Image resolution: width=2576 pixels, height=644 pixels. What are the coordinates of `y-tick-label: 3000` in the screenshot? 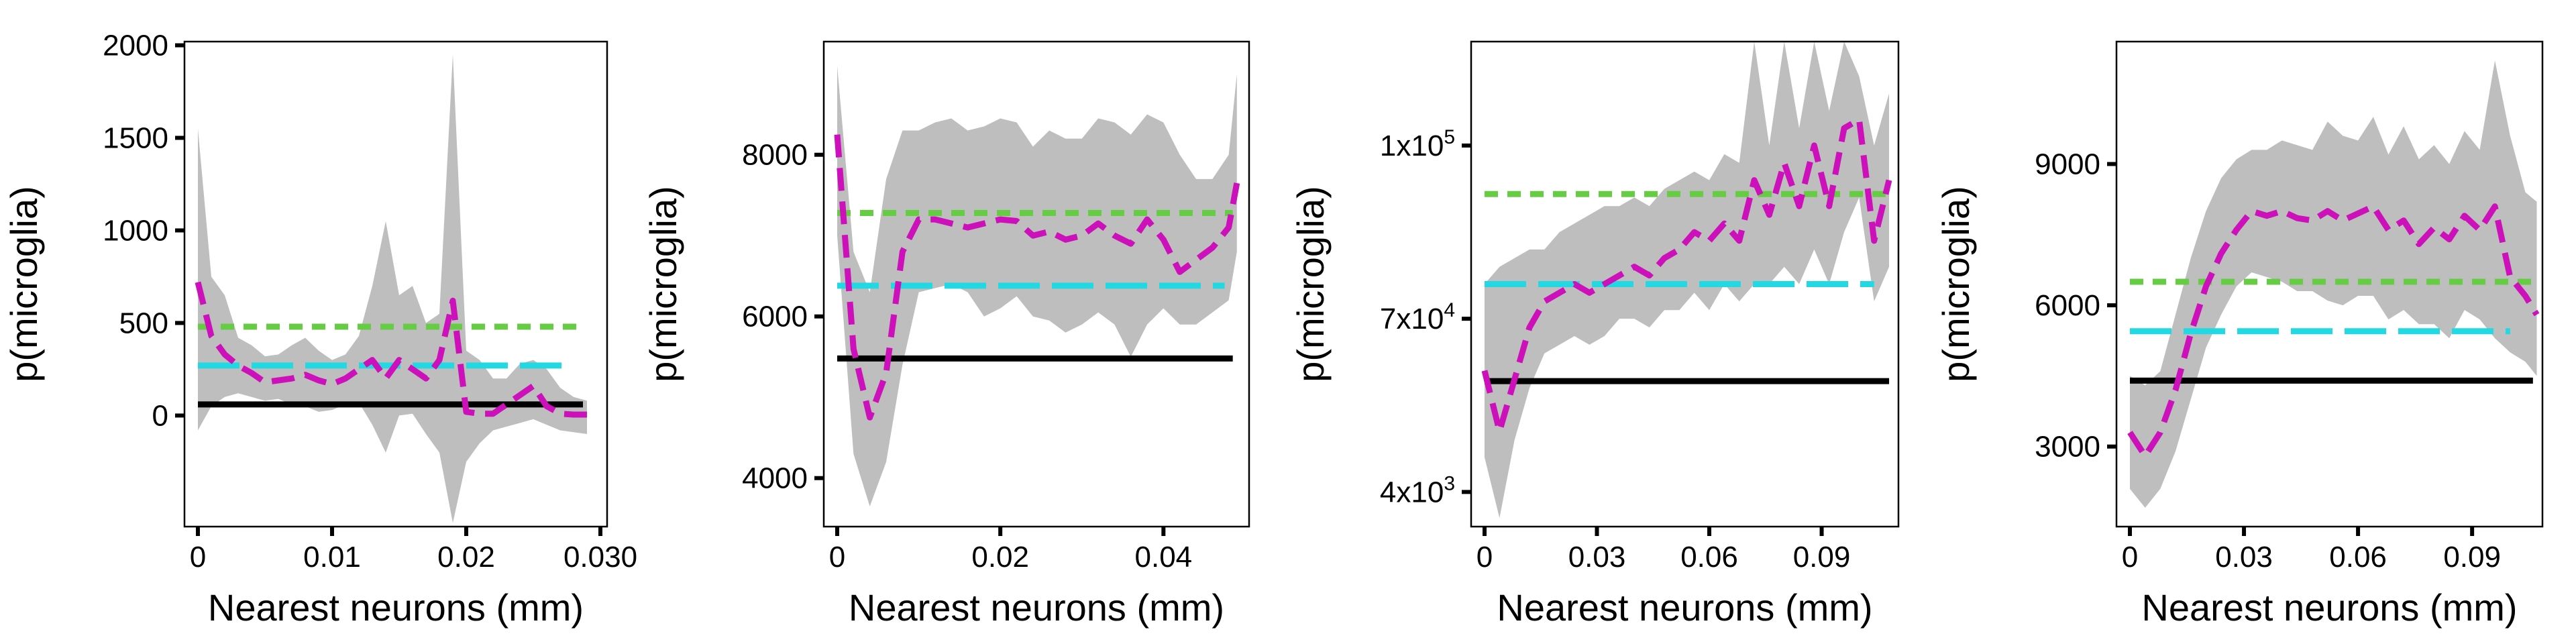 It's located at (2067, 447).